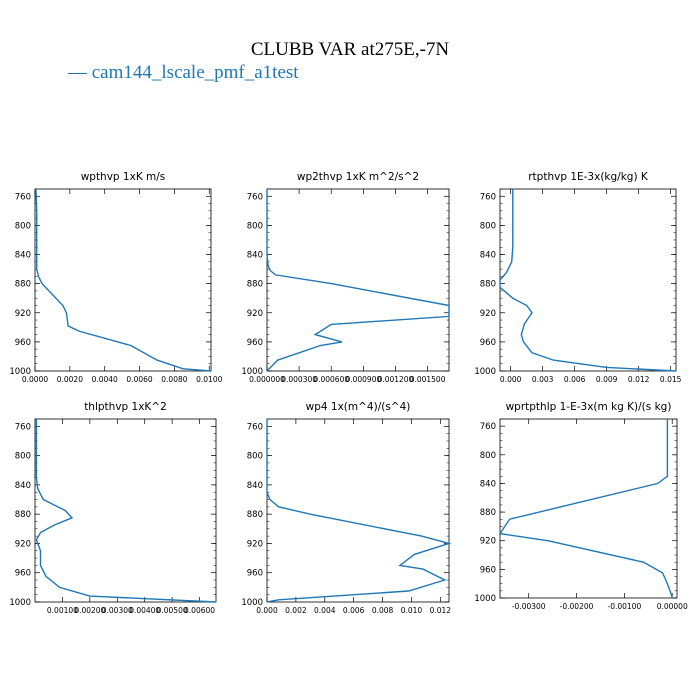 The height and width of the screenshot is (700, 700). What do you see at coordinates (299, 379) in the screenshot?
I see `x-tick-label: 0.000300` at bounding box center [299, 379].